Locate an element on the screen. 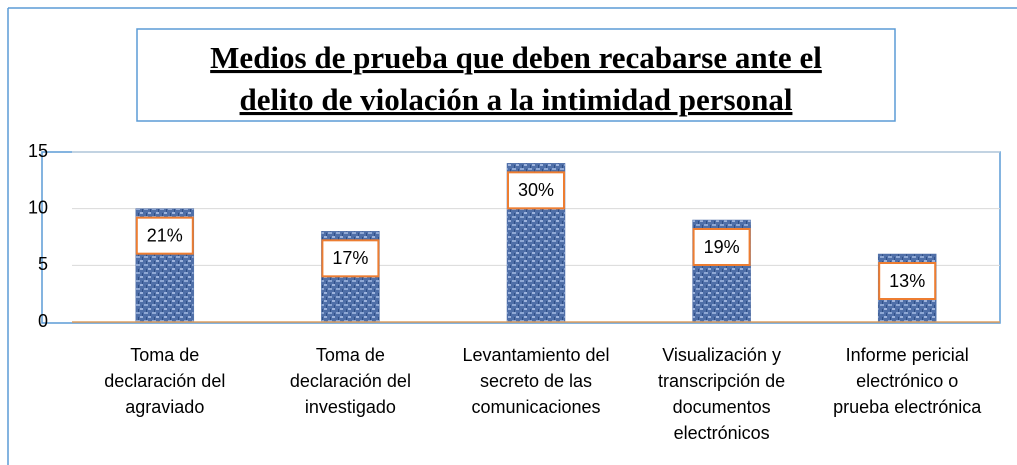 The height and width of the screenshot is (465, 1017). y-tick-label: 5 is located at coordinates (43, 264).